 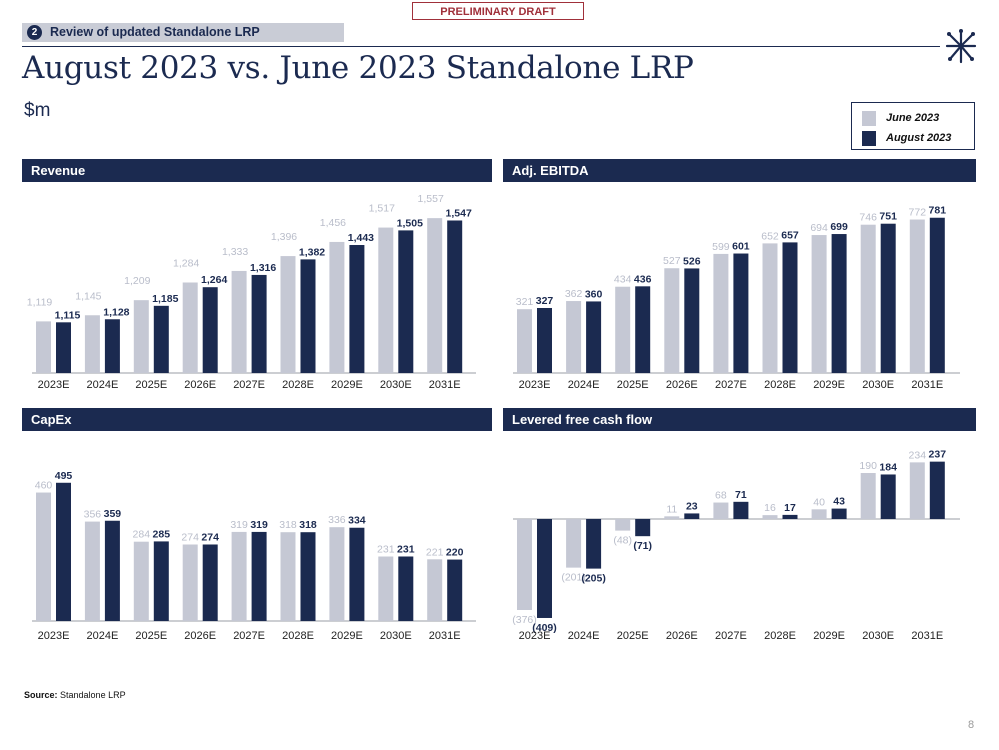 What do you see at coordinates (770, 236) in the screenshot?
I see `label-june-2028E: 652` at bounding box center [770, 236].